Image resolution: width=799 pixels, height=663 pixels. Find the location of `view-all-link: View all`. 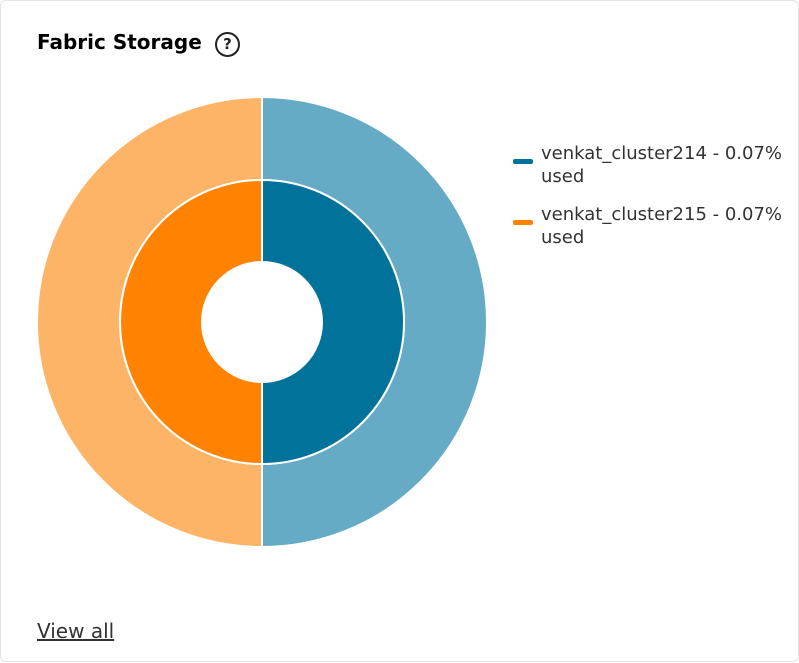

view-all-link: View all is located at coordinates (76, 631).